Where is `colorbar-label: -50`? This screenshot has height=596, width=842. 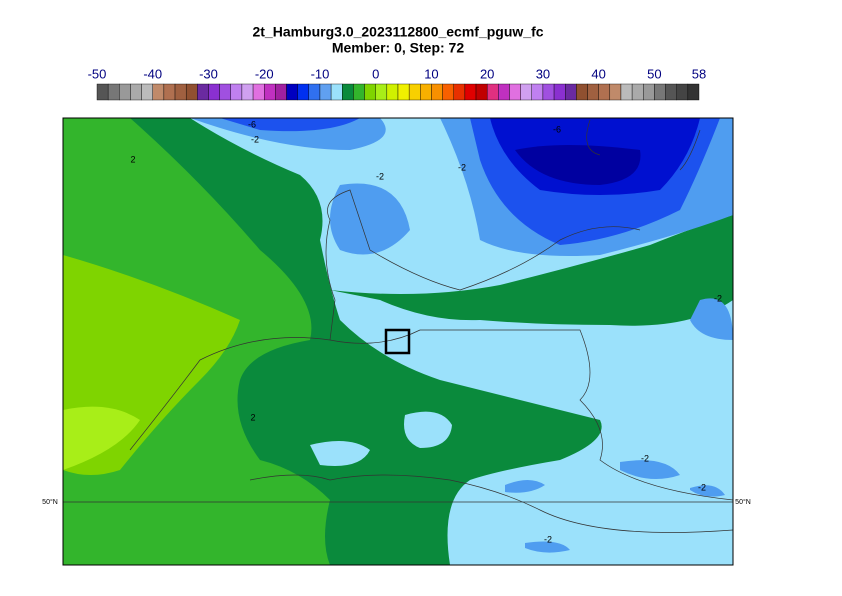 colorbar-label: -50 is located at coordinates (97, 73).